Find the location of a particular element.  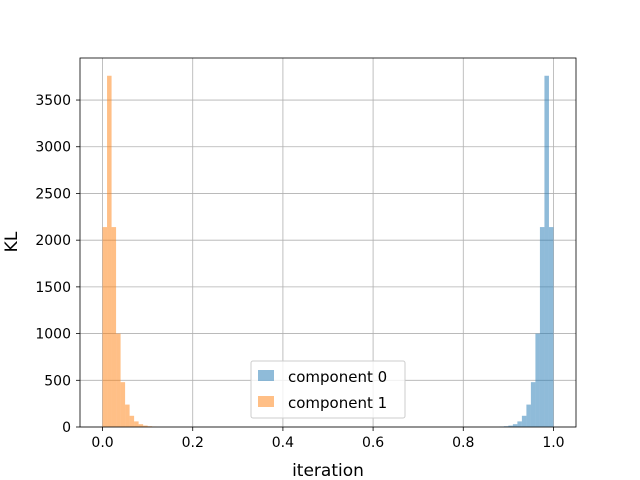

x-tick-label: 1.0 is located at coordinates (553, 443).